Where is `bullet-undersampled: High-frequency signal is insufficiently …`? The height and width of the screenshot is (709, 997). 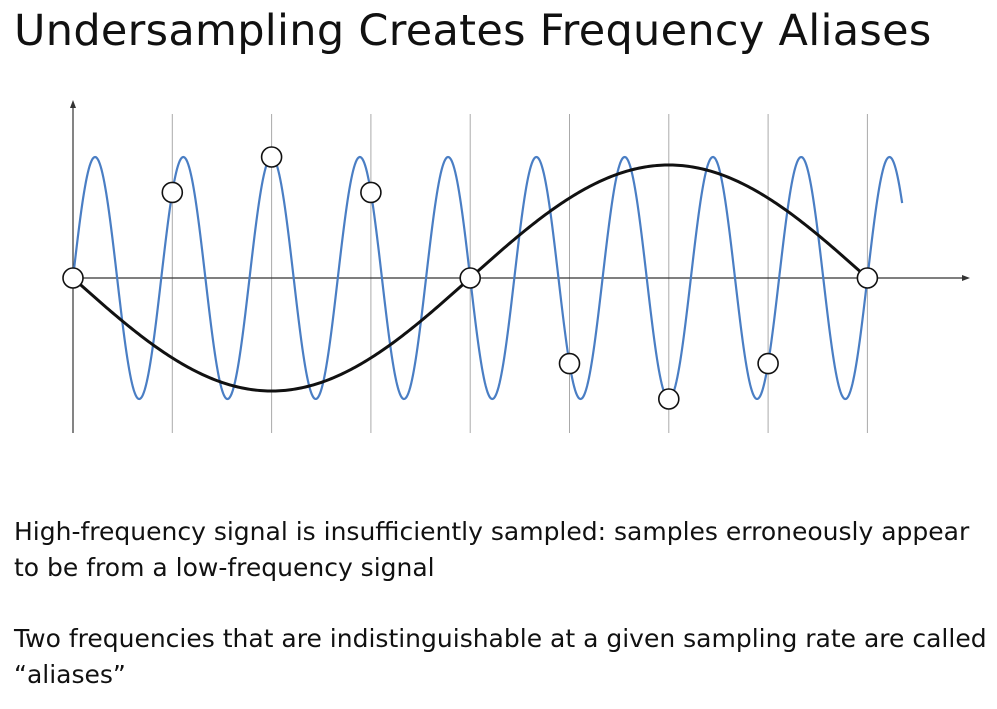 bullet-undersampled: High-frequency signal is insufficiently … is located at coordinates (492, 549).